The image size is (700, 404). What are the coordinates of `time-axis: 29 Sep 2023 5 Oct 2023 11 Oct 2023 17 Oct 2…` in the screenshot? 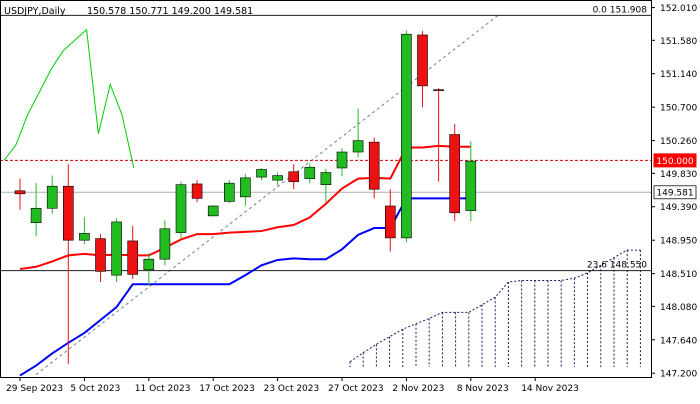 It's located at (292, 385).